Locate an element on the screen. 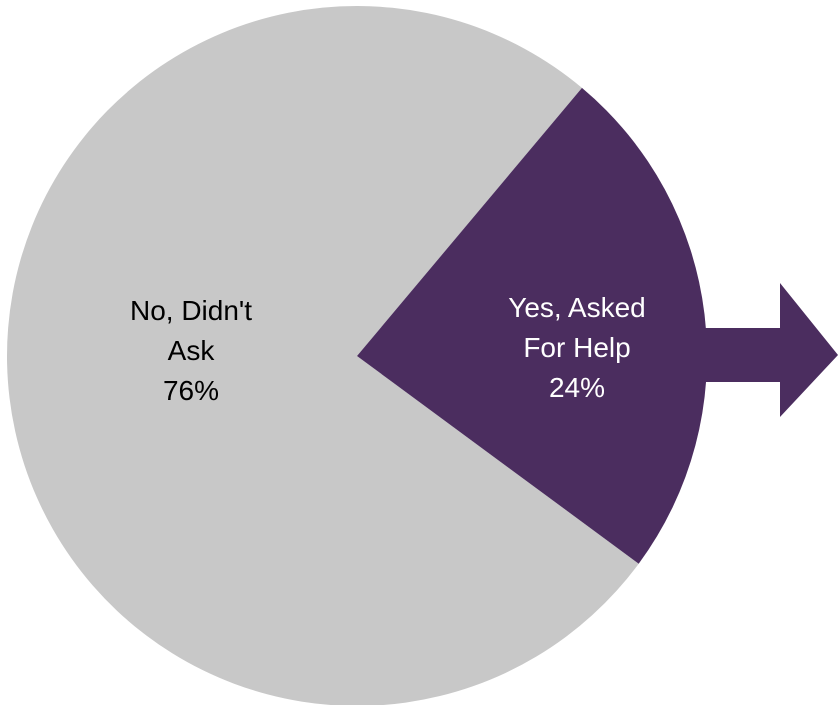 The height and width of the screenshot is (705, 840). slice-value-label-0: 76% is located at coordinates (191, 390).